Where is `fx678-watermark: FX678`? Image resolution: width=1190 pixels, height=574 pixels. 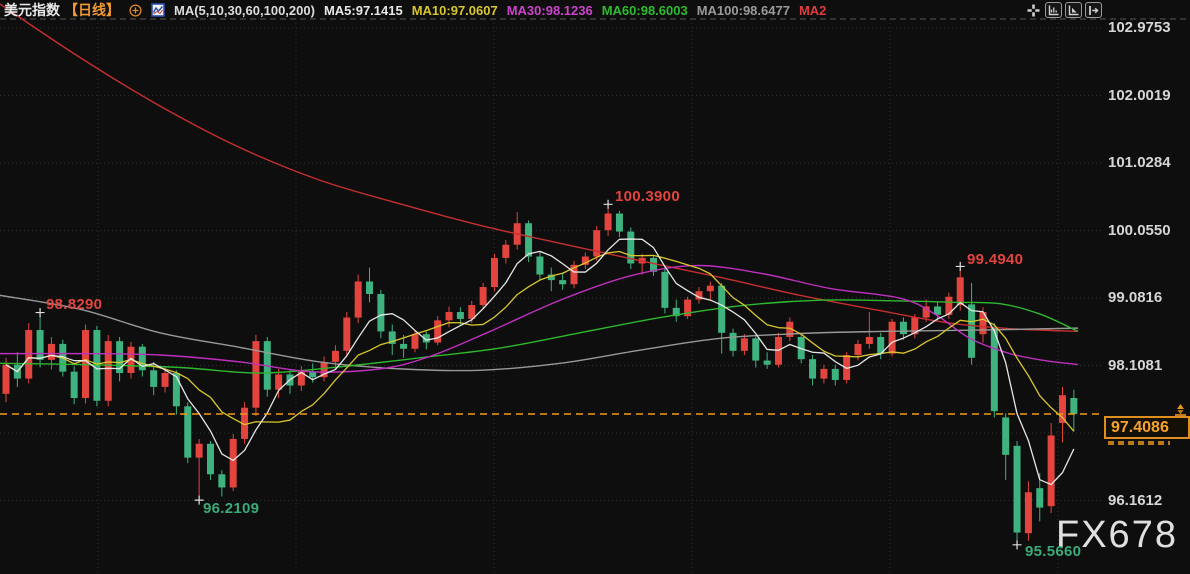
fx678-watermark: FX678 is located at coordinates (1117, 535).